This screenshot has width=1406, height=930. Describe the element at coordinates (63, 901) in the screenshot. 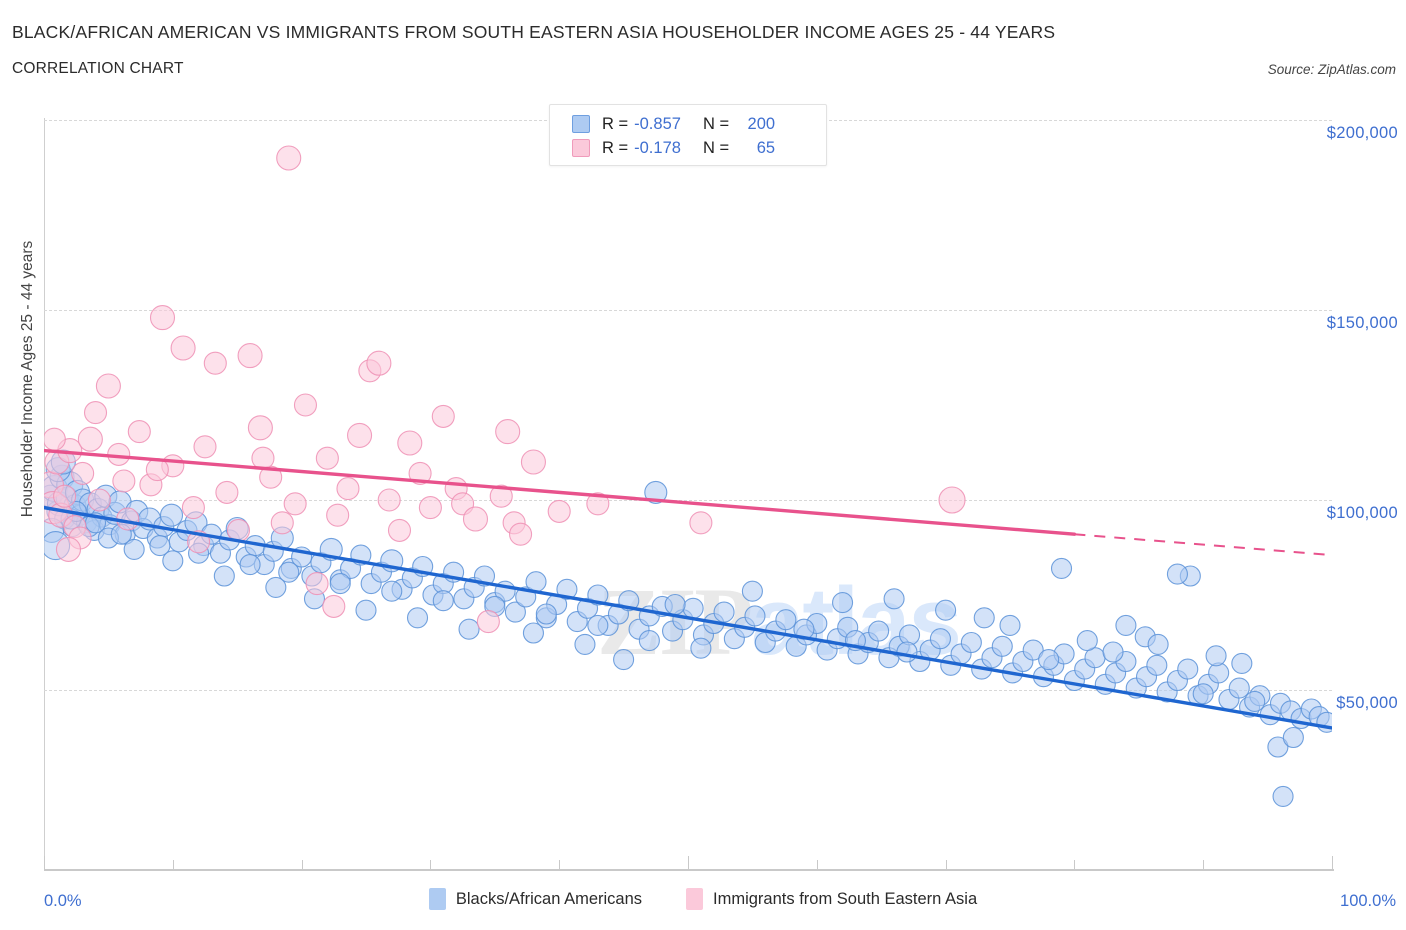

I see `x-axis-min-label: 0.0%` at that location.